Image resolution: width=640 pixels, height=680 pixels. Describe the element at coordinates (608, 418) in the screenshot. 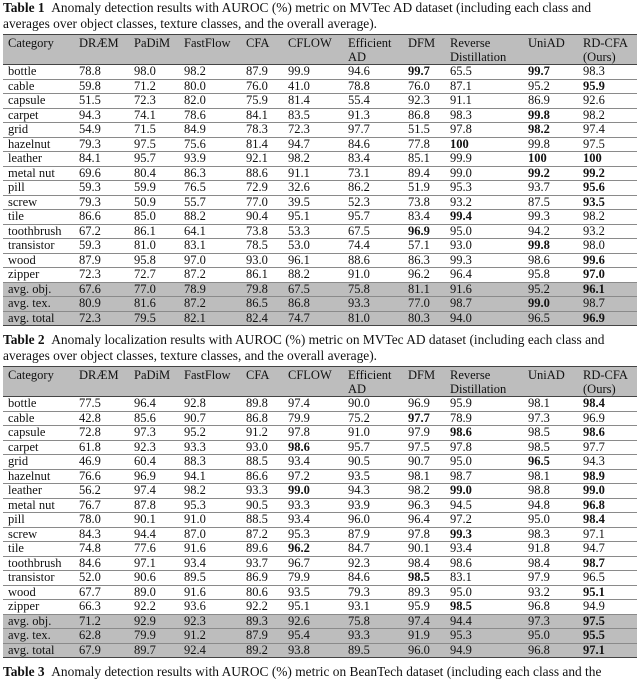

I see `value-cell: 96.9` at that location.